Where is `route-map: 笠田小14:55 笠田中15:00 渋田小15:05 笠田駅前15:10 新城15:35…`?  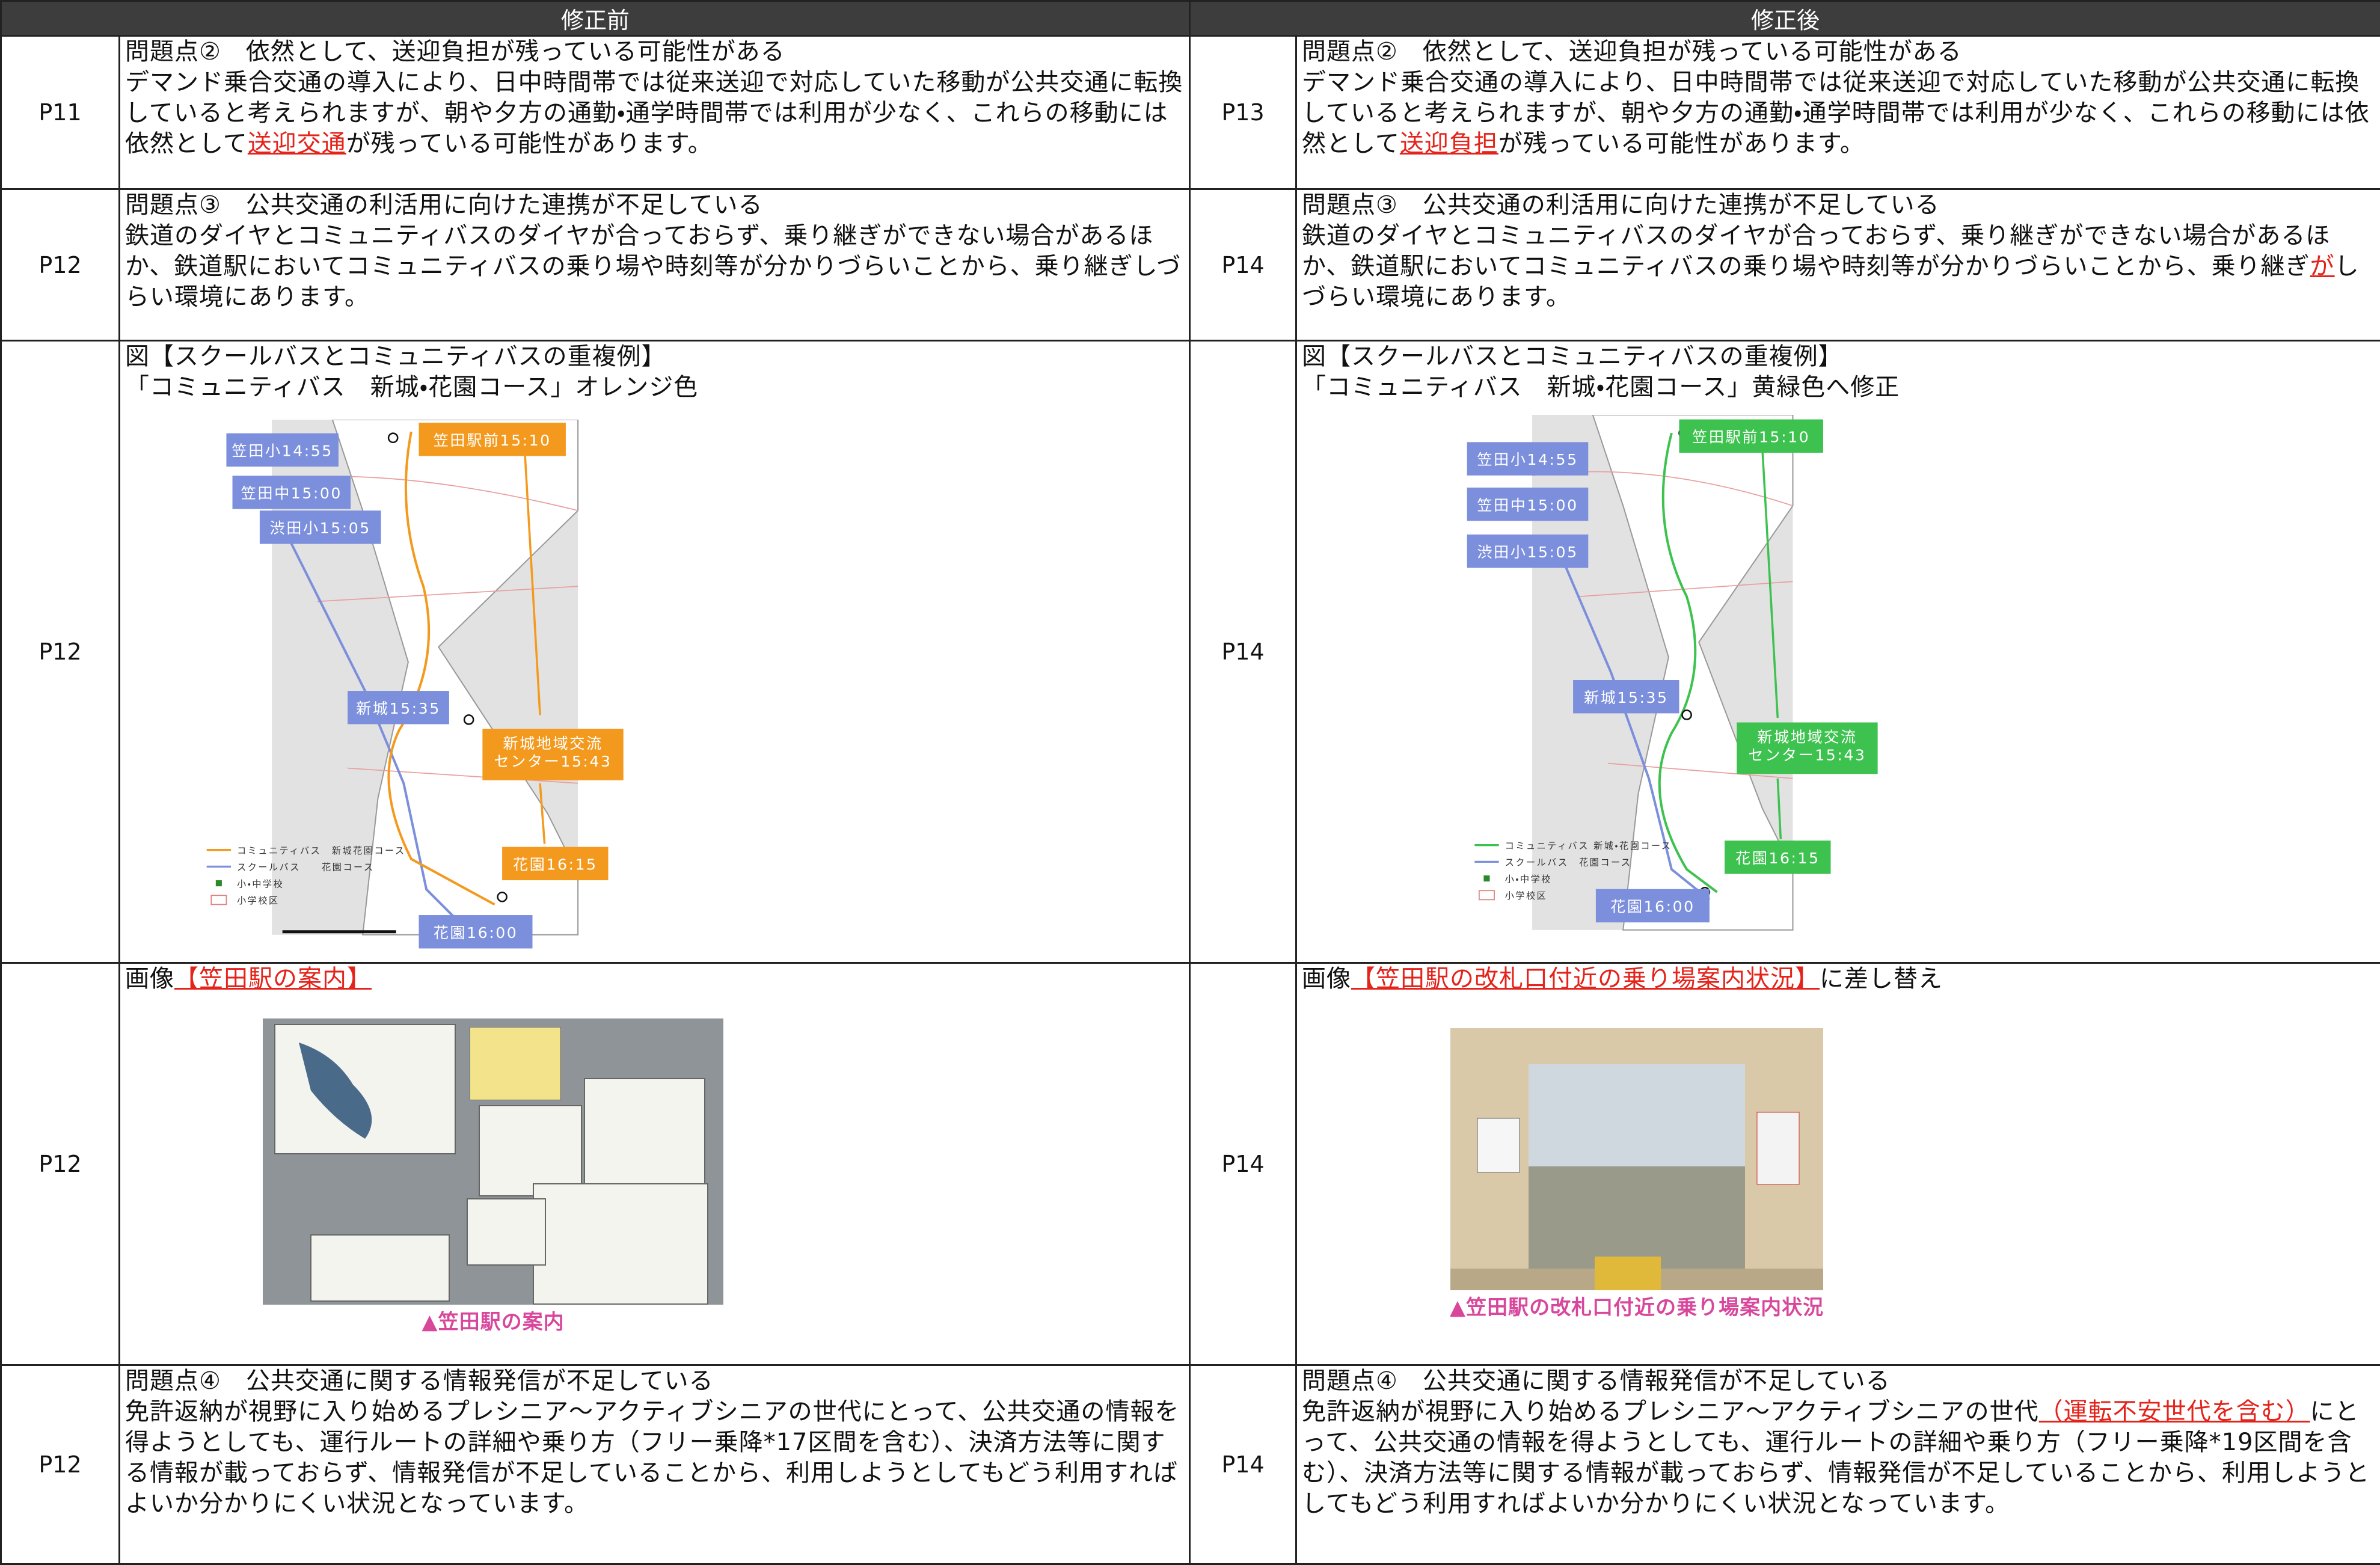
route-map: 笠田小14:55 笠田中15:00 渋田小15:05 笠田駅前15:10 新城15:35… is located at coordinates (1679, 680).